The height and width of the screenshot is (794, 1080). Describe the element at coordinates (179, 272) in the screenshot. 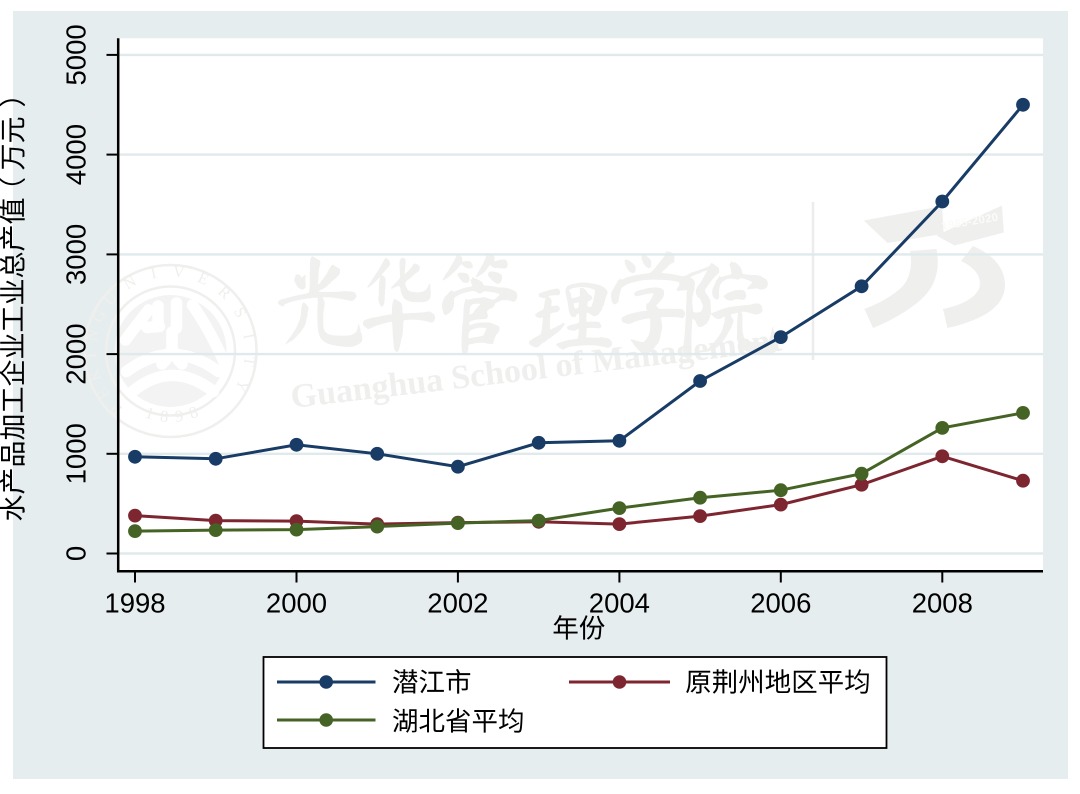

I see `svg-text: V` at that location.